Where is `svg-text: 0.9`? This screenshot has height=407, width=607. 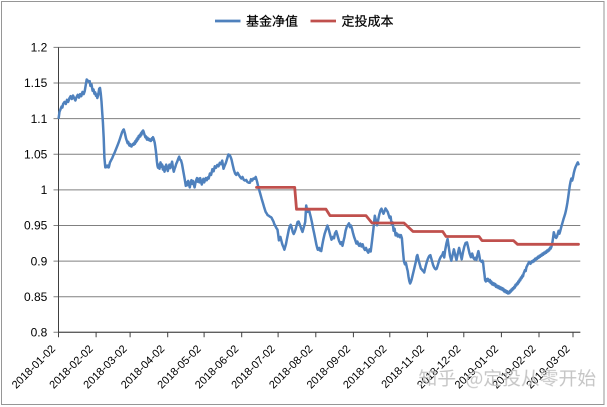
svg-text: 0.9 is located at coordinates (39, 261).